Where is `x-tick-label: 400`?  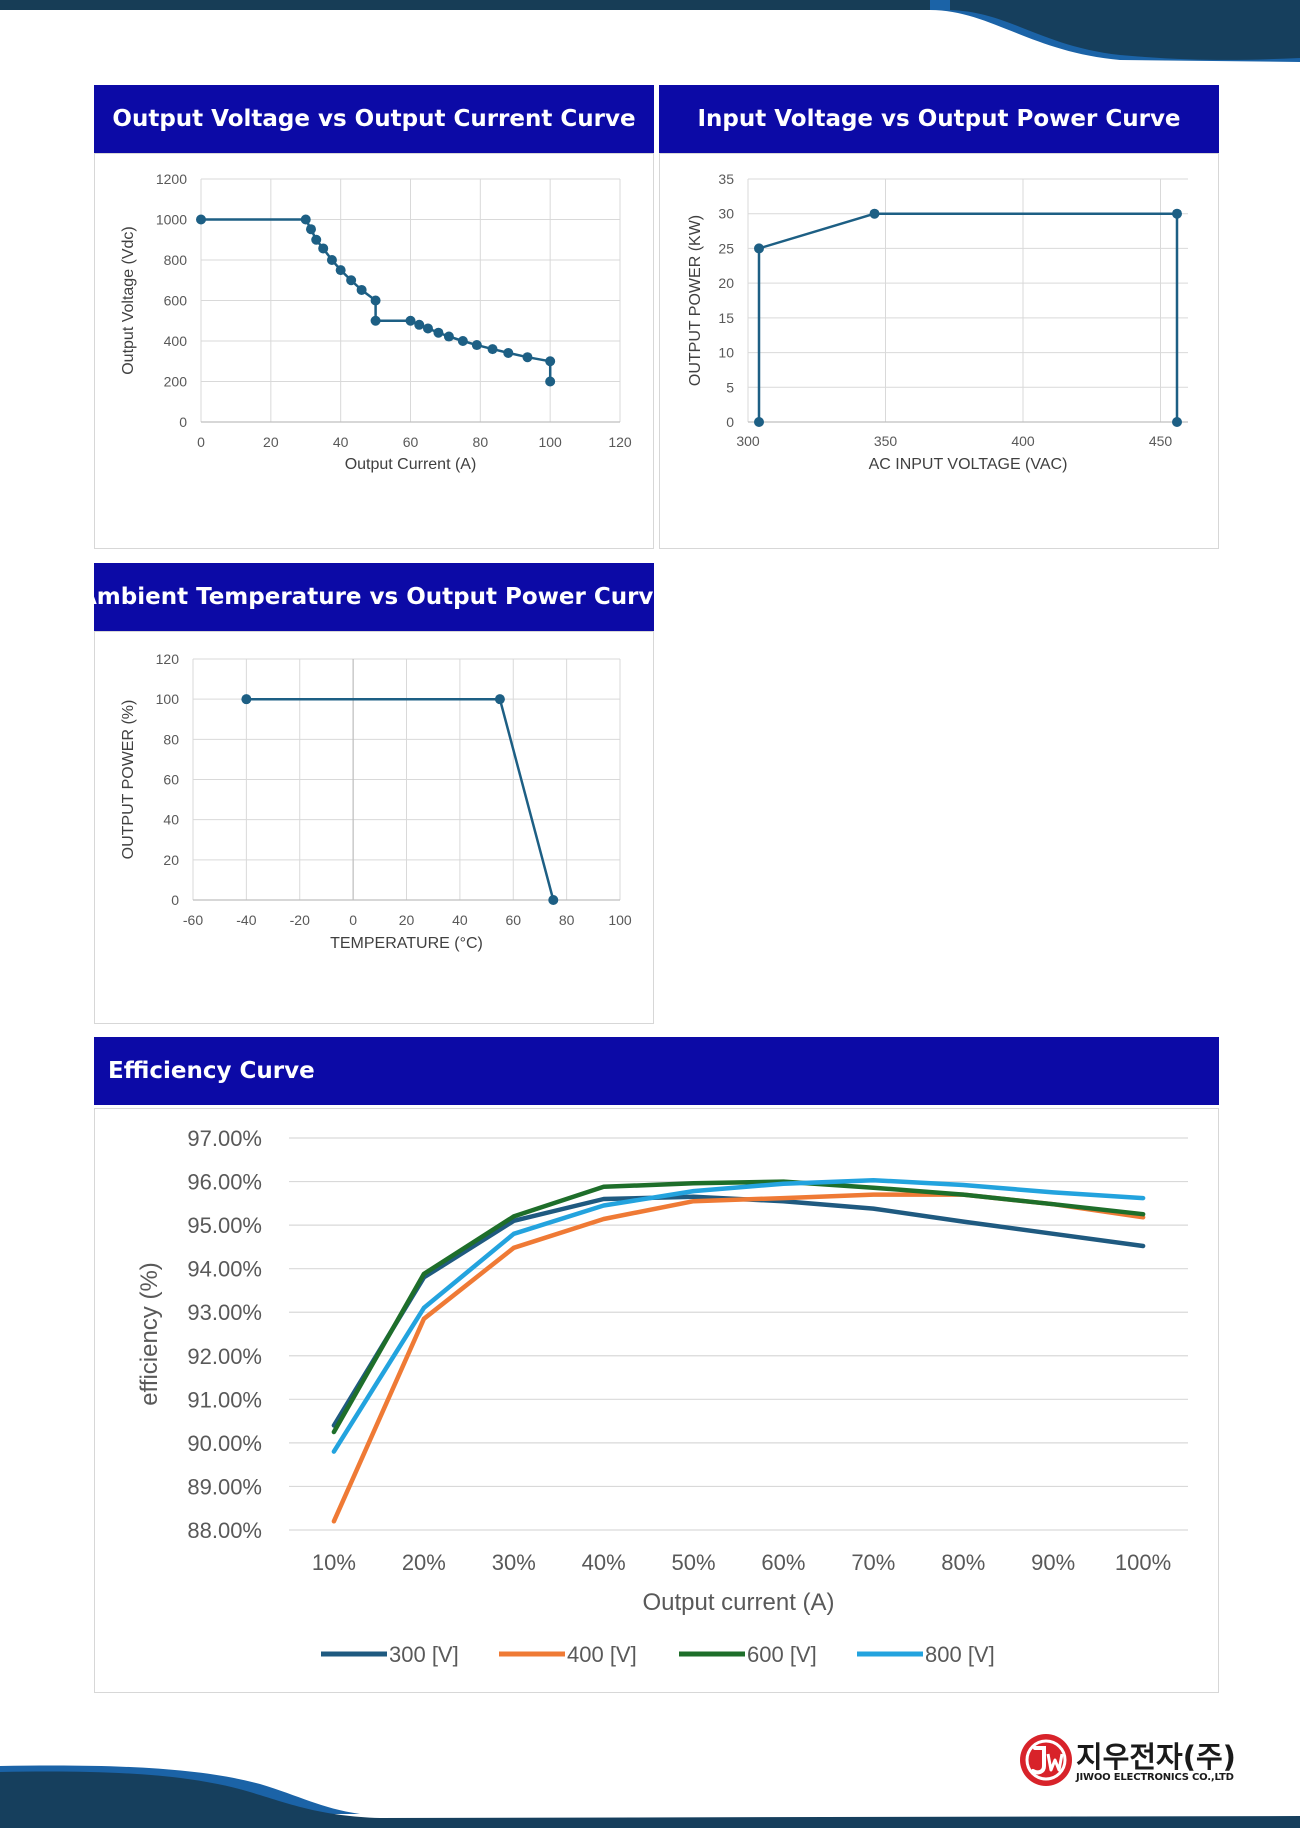
x-tick-label: 400 is located at coordinates (1023, 441).